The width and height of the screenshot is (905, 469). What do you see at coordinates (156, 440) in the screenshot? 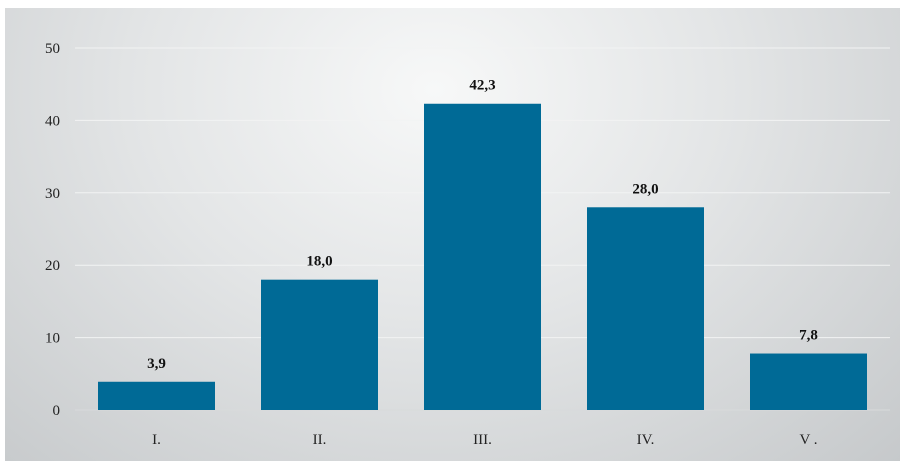
I see `x-tick-label: I.` at bounding box center [156, 440].